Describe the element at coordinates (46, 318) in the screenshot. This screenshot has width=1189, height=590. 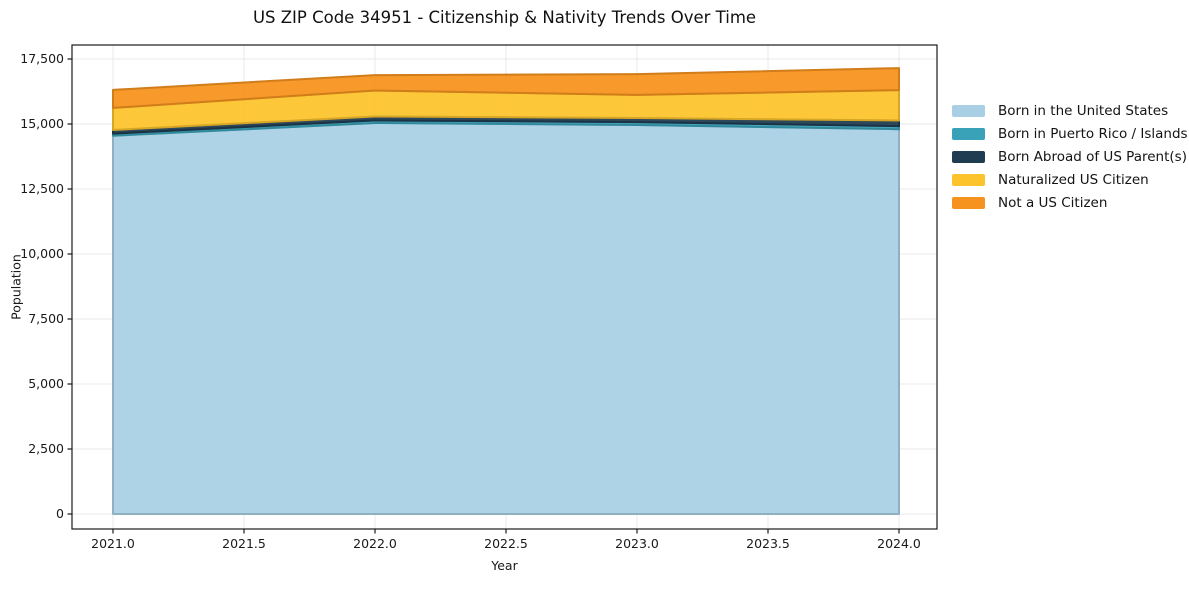
I see `y-tick-label: 7,500` at that location.